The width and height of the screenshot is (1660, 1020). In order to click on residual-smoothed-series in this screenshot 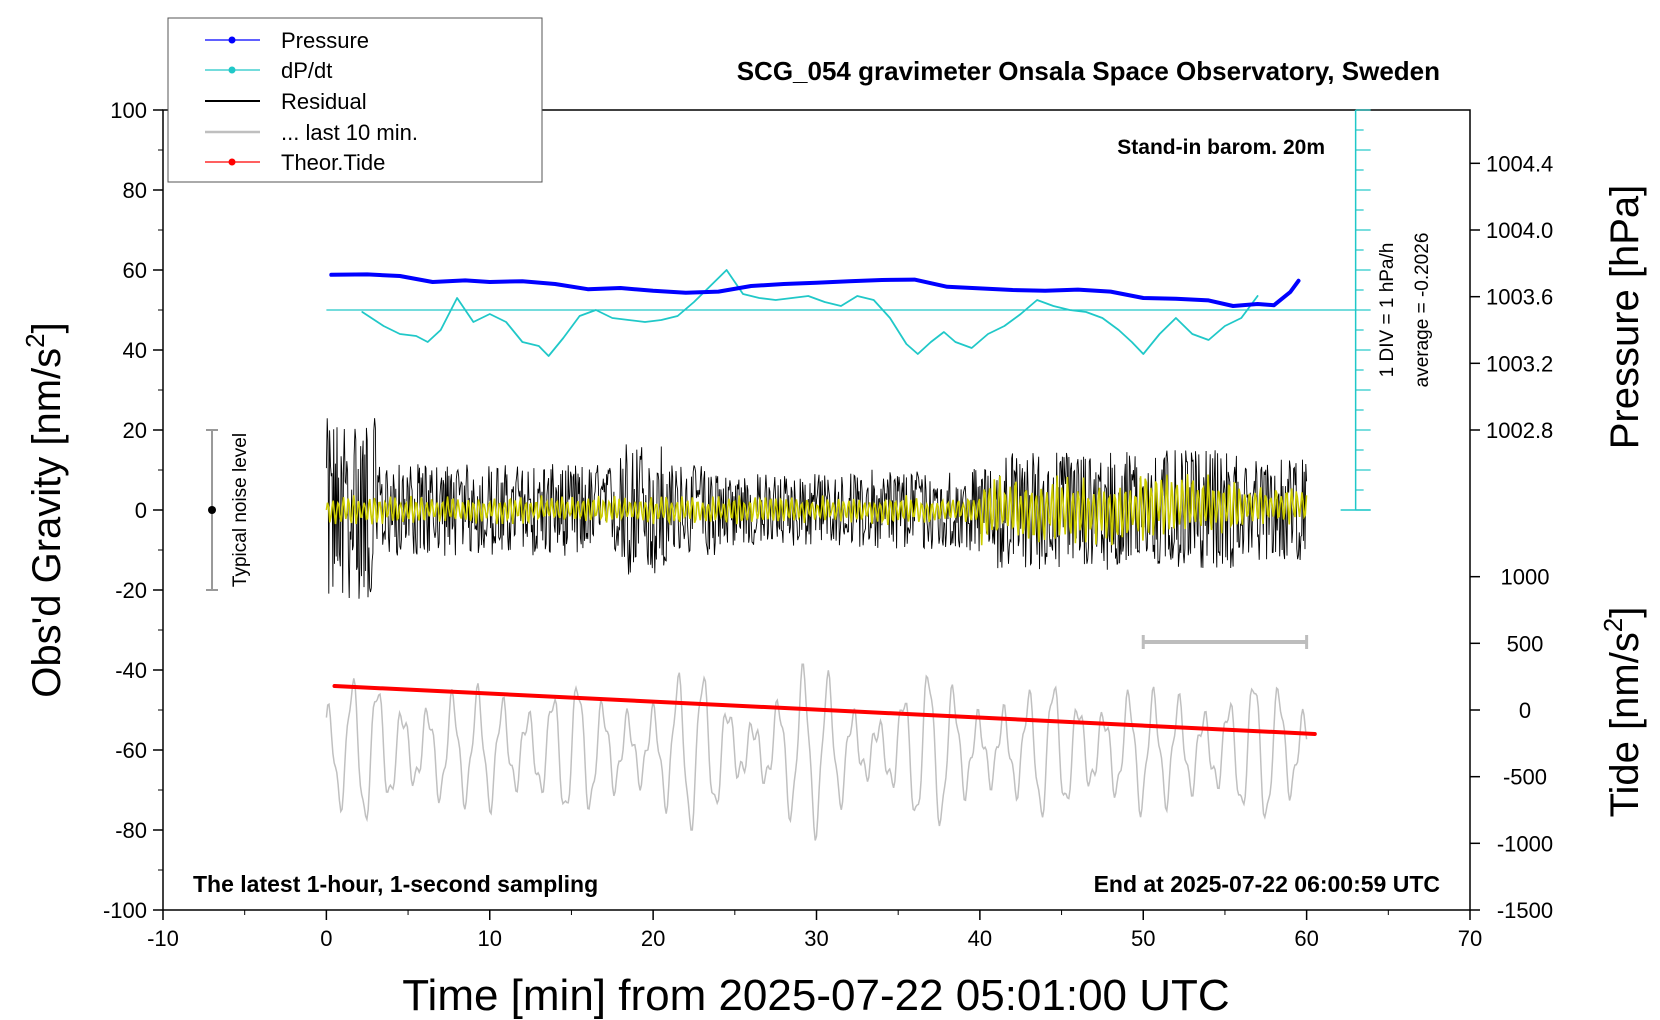, I will do `click(816, 510)`.